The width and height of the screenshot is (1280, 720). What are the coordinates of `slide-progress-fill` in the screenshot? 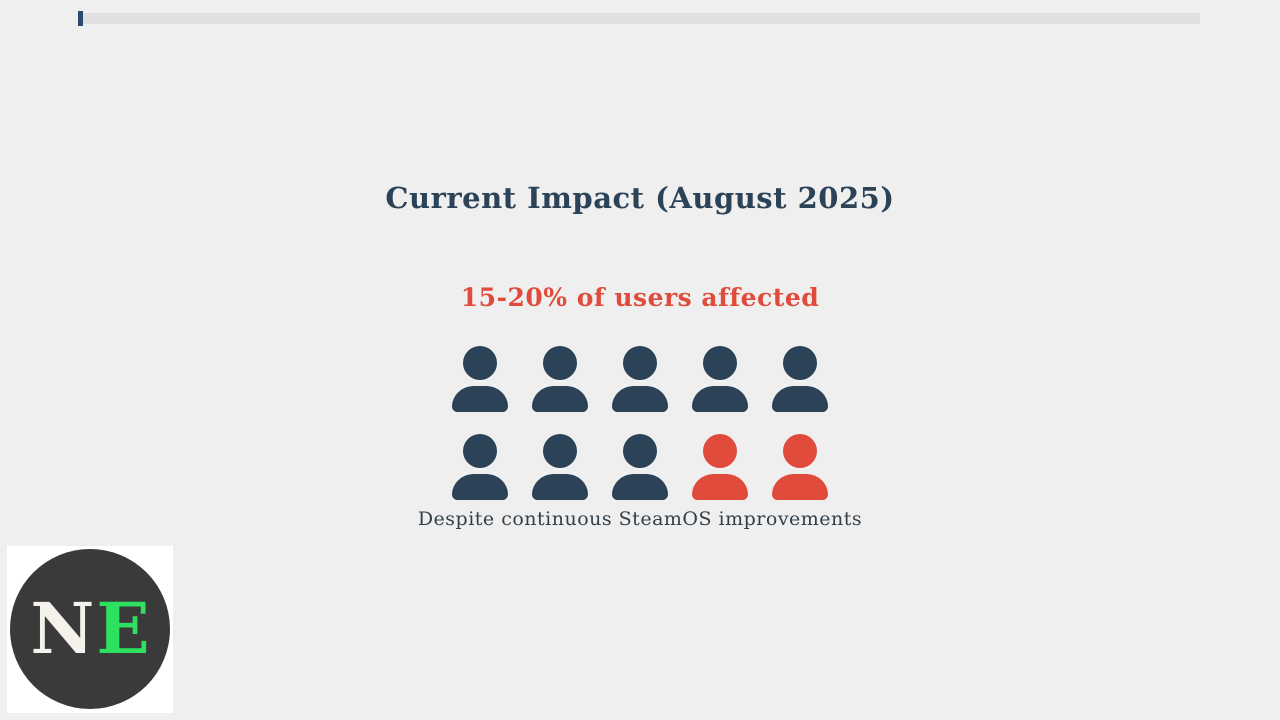 It's located at (80, 18).